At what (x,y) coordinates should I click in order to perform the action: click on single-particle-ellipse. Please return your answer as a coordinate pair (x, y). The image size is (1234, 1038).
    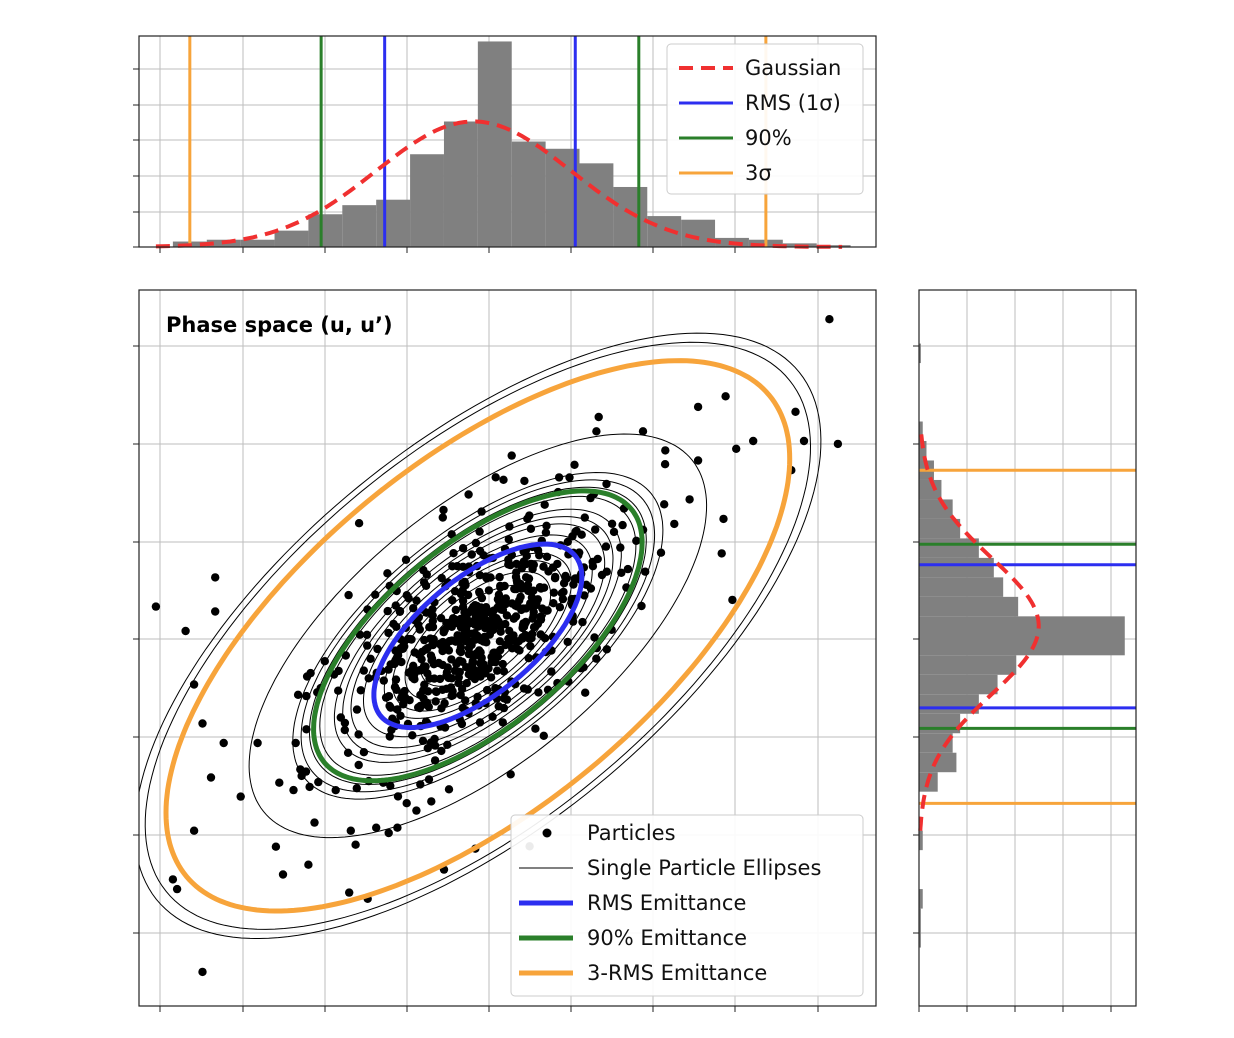
    Looking at the image, I should click on (478, 636).